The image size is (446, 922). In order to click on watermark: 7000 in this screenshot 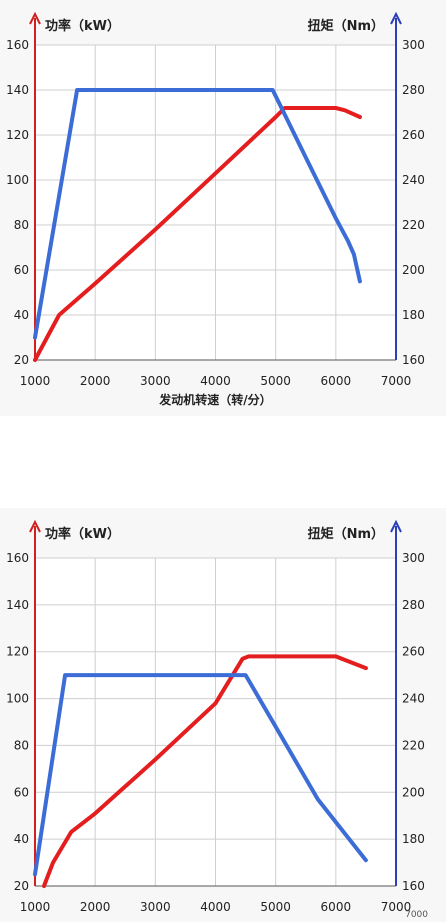, I will do `click(416, 915)`.